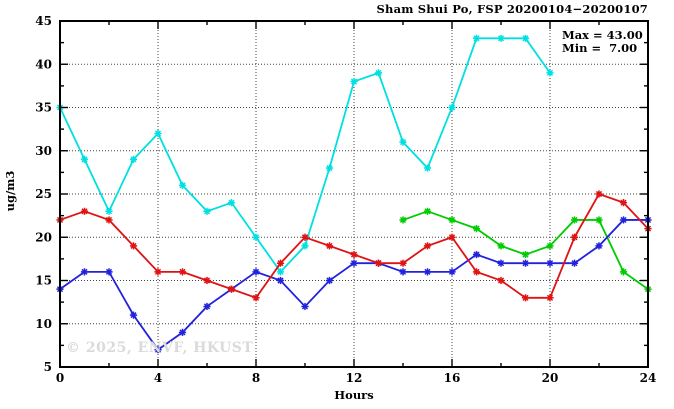 This screenshot has width=674, height=409. Describe the element at coordinates (648, 378) in the screenshot. I see `x-tick-label: 24` at that location.